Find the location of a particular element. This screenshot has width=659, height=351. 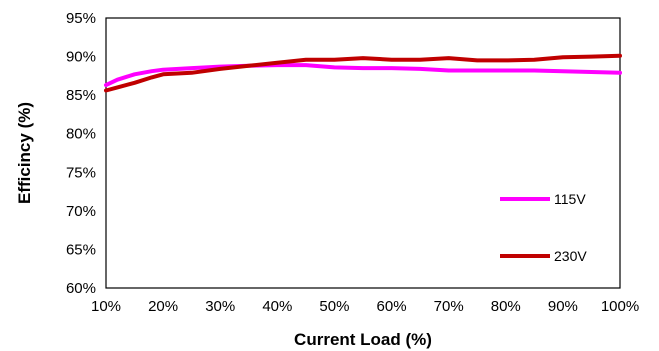

x-tick-label: 70% is located at coordinates (449, 306).